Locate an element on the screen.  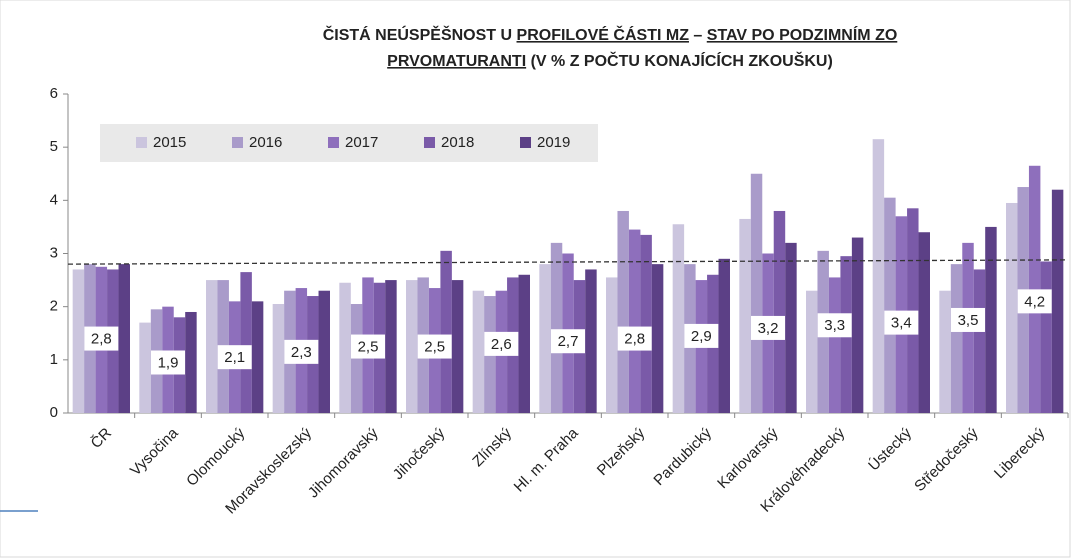
title-segment: PROFILOVÉ ČÁSTI MZ is located at coordinates (603, 34).